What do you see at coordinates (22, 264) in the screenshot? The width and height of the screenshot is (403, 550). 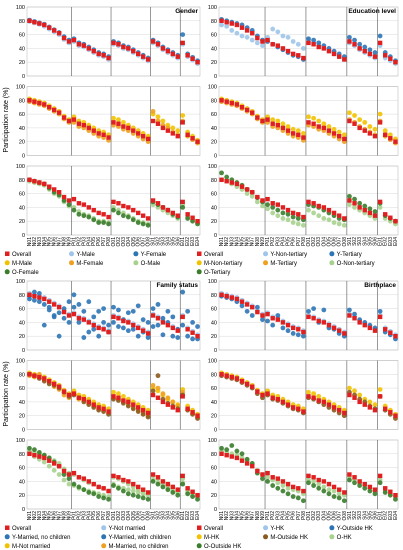 I see `legend-label: M-Male` at bounding box center [22, 264].